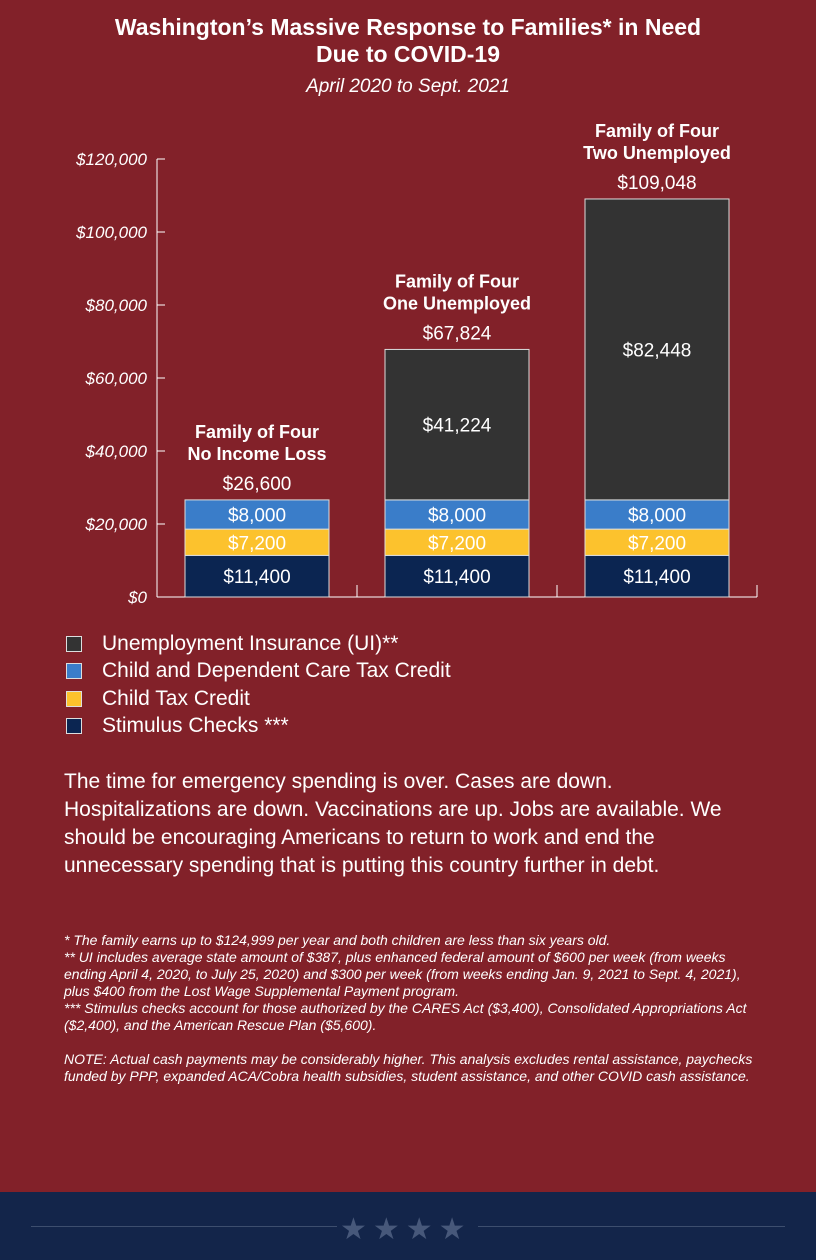  Describe the element at coordinates (176, 698) in the screenshot. I see `legend-label: Child Tax Credit` at that location.